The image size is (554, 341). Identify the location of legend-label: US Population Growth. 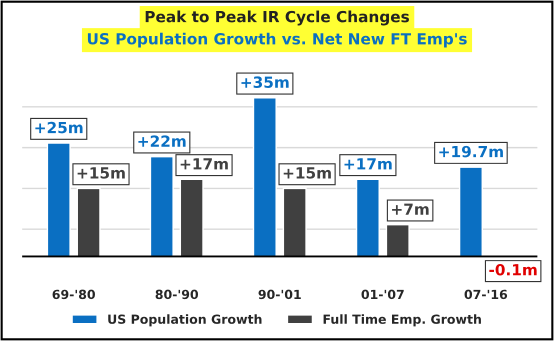
(185, 320).